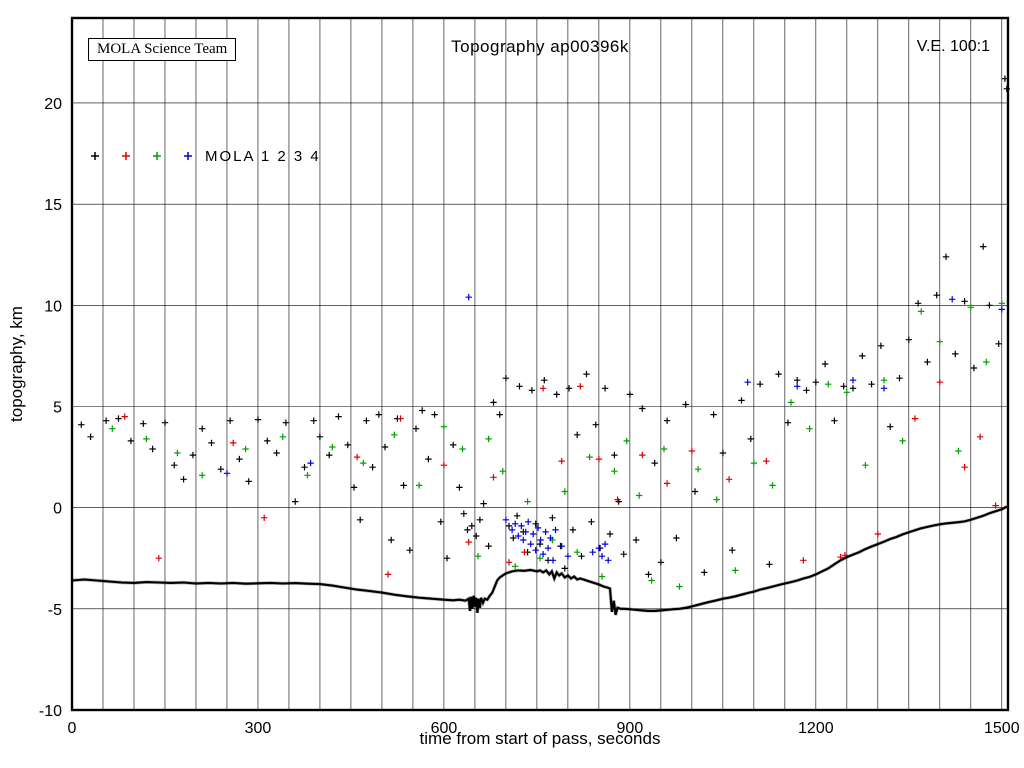 This screenshot has height=768, width=1024. What do you see at coordinates (816, 728) in the screenshot?
I see `x-tick-label: 1200` at bounding box center [816, 728].